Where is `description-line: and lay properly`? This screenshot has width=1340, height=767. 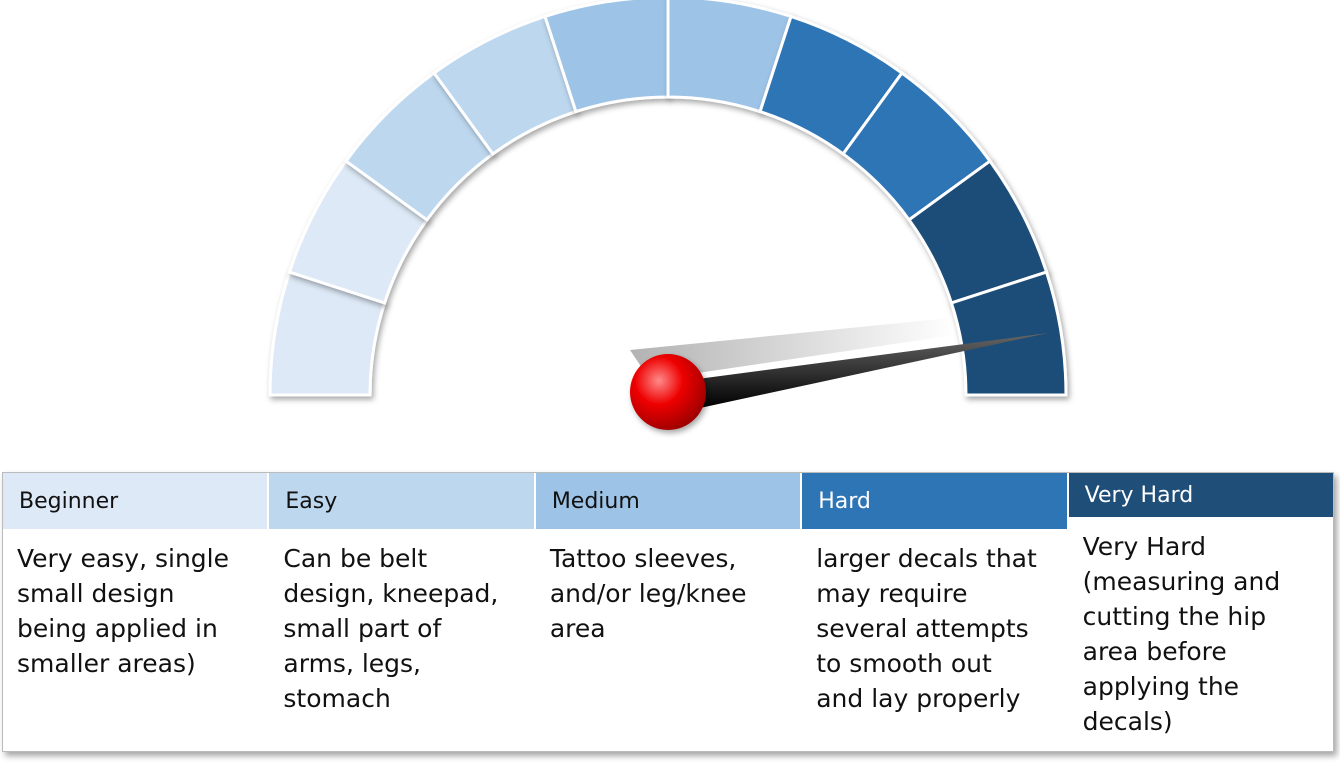
description-line: and lay properly is located at coordinates (918, 698).